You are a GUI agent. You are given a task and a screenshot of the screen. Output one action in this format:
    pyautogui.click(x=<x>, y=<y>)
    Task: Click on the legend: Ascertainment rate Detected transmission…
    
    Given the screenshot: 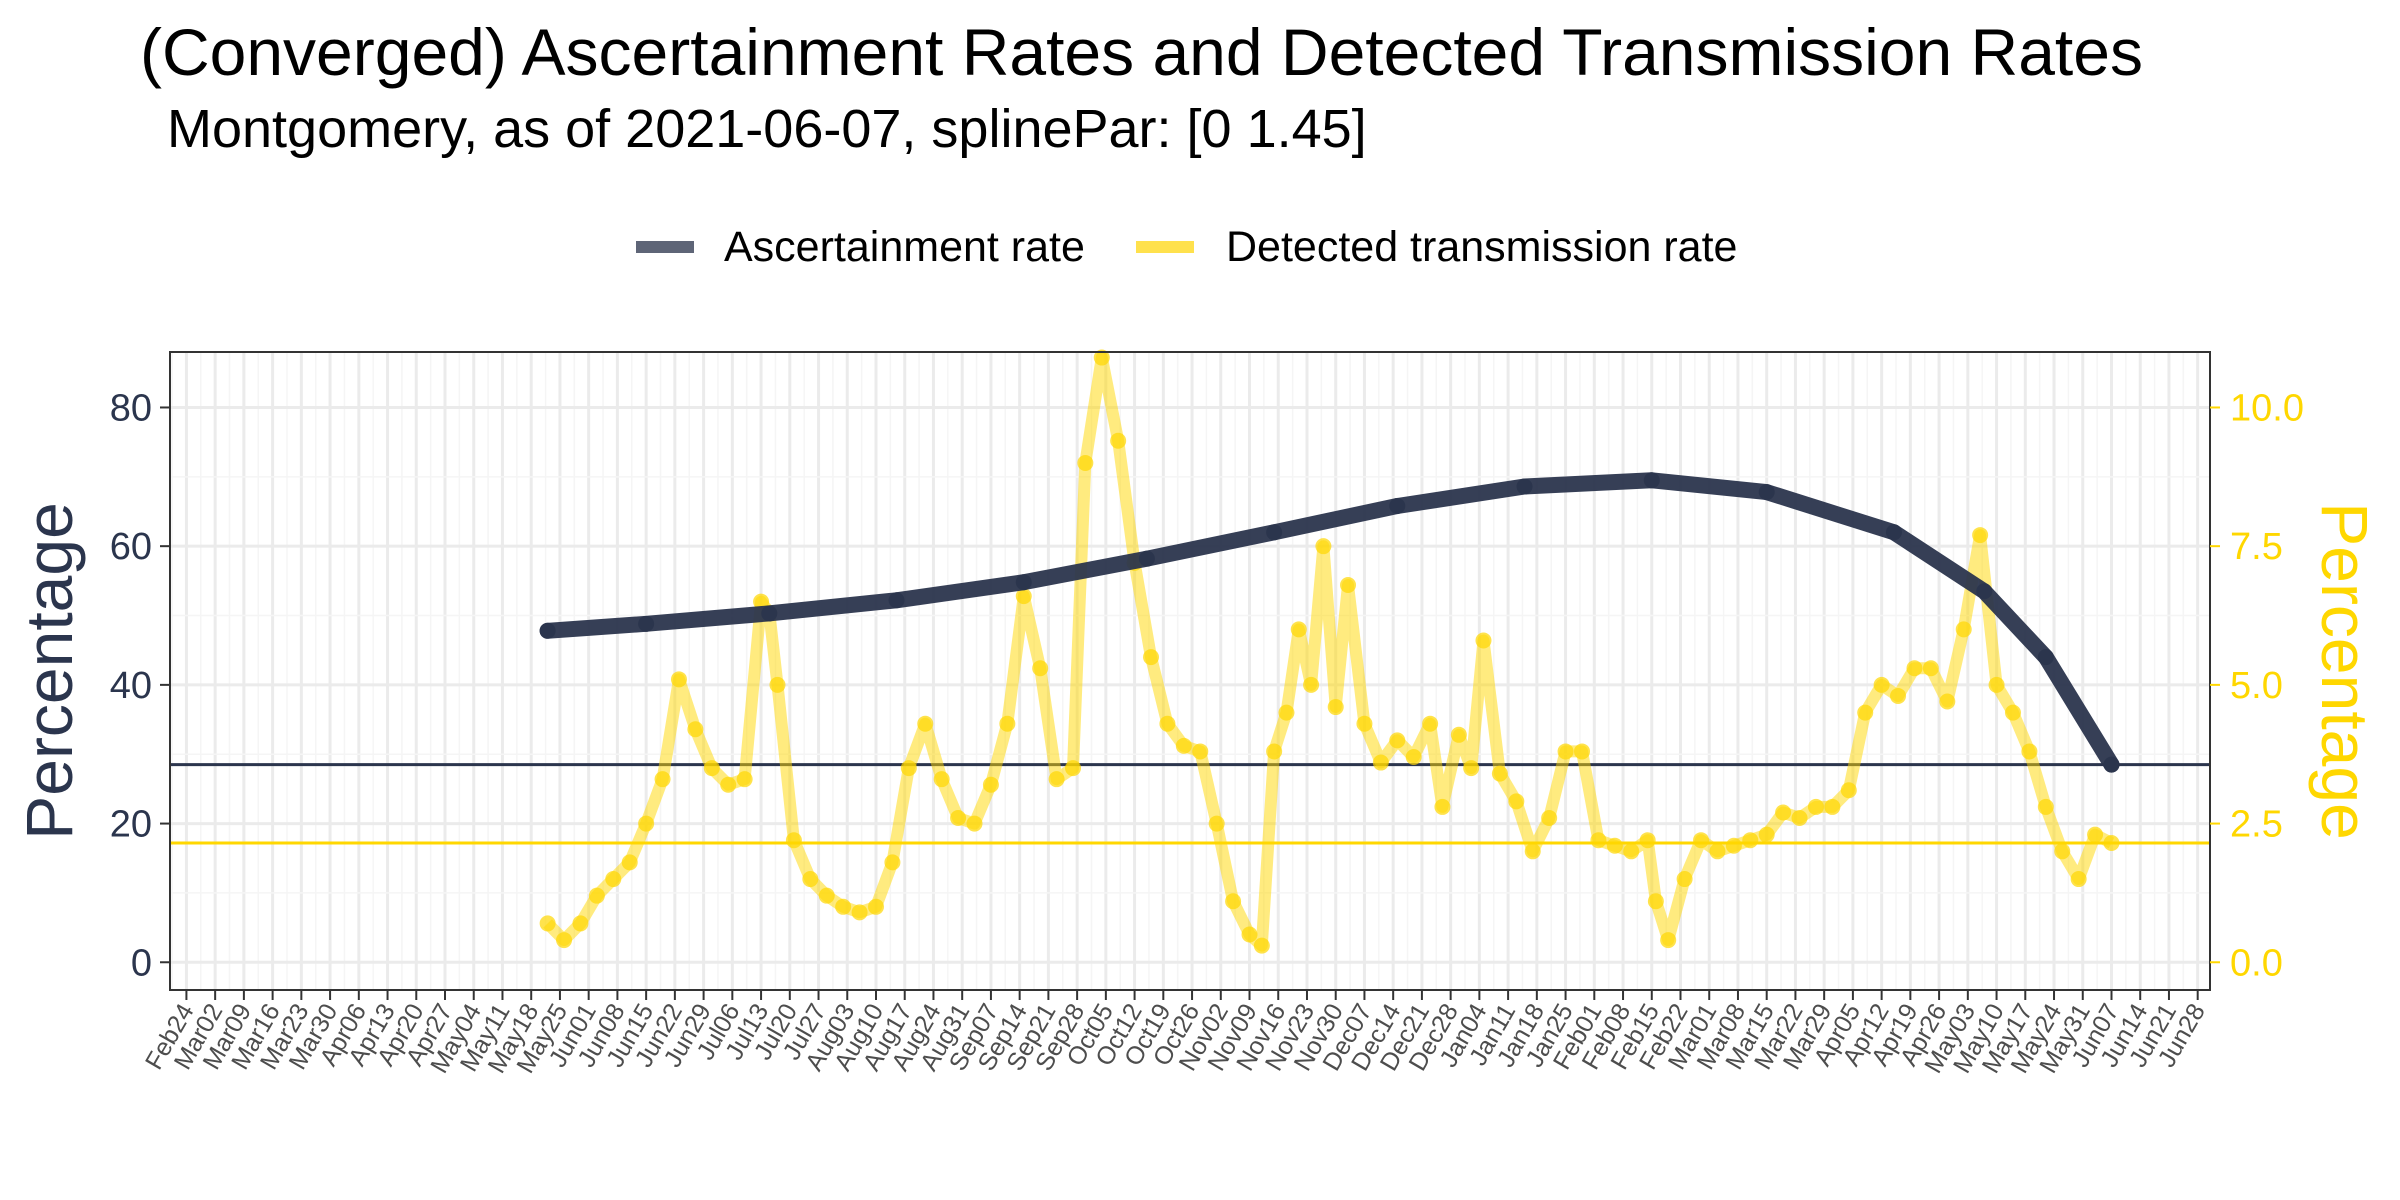 What is the action you would take?
    pyautogui.click(x=1186, y=247)
    